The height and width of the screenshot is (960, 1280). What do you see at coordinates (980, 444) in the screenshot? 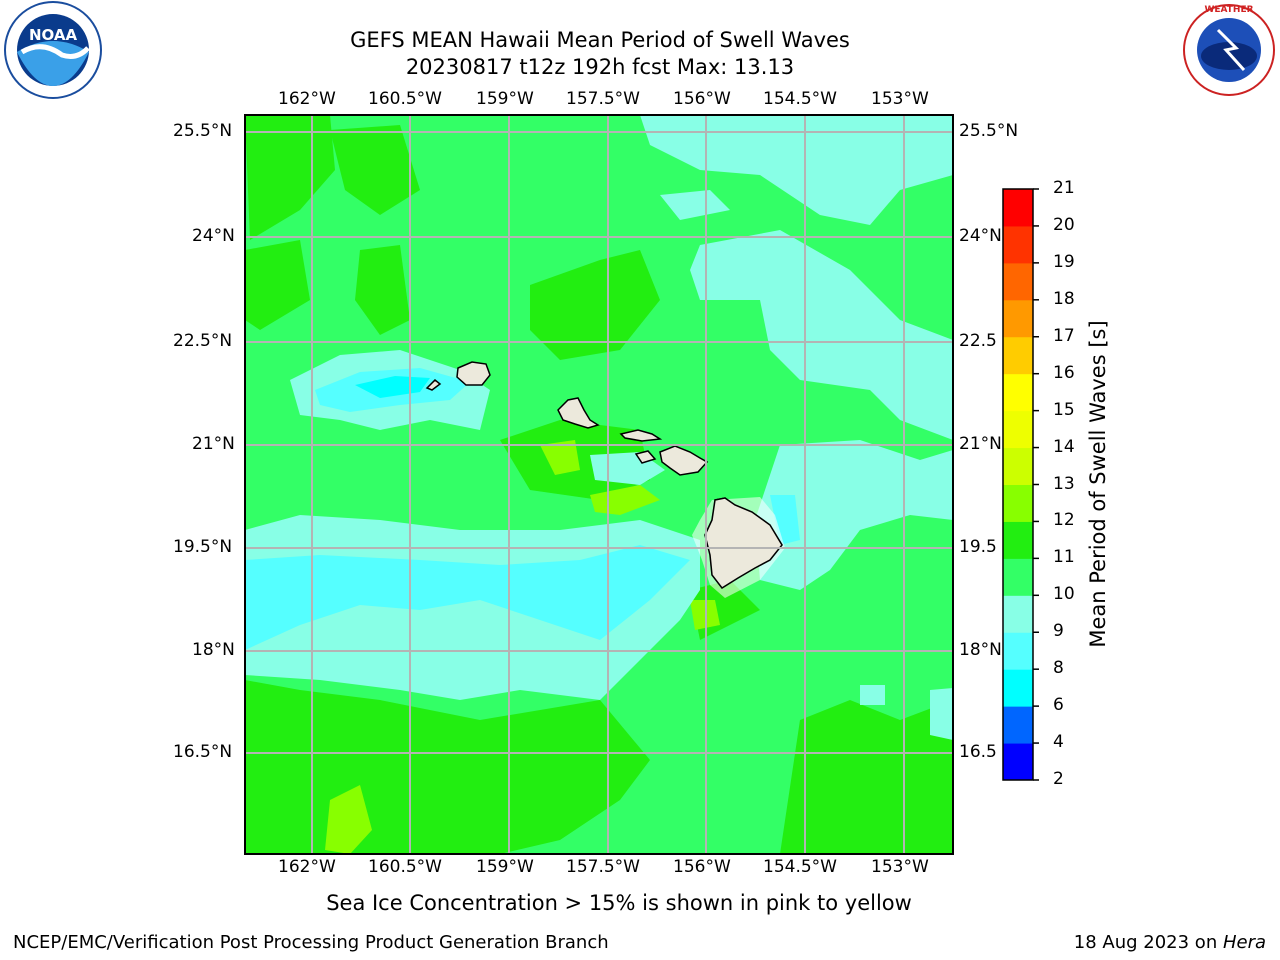
I see `lat-tick-right: 21°N` at bounding box center [980, 444].